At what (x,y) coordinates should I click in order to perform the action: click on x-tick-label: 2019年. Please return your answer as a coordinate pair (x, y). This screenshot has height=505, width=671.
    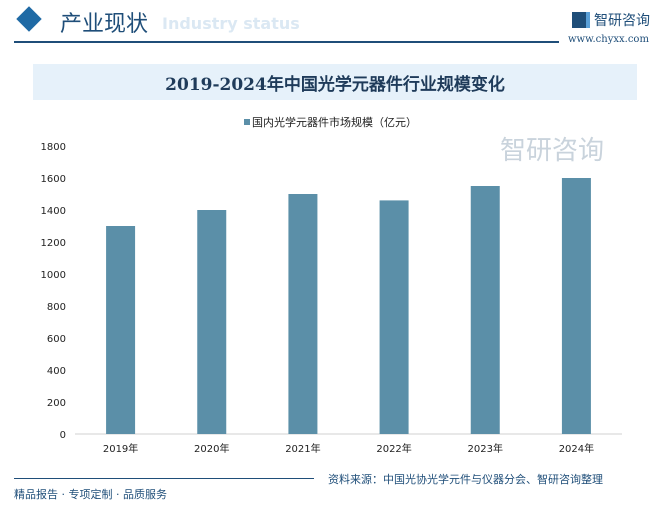
    Looking at the image, I should click on (120, 448).